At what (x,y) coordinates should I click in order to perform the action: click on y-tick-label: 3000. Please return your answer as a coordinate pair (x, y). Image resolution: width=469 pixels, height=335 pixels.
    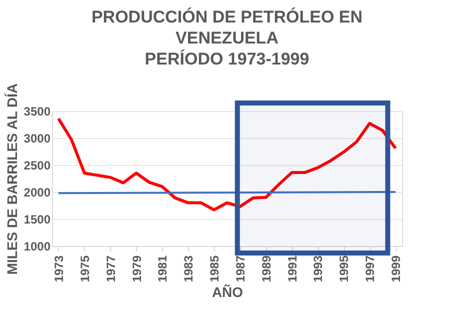
    Looking at the image, I should click on (37, 139).